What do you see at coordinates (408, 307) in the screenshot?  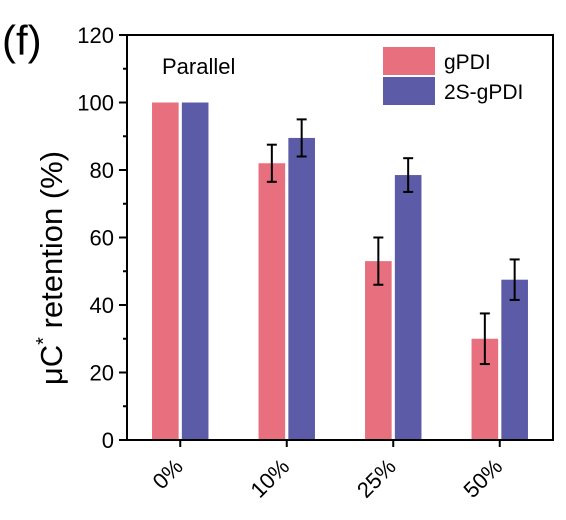 I see `bar-2s-gpdi-25pct` at bounding box center [408, 307].